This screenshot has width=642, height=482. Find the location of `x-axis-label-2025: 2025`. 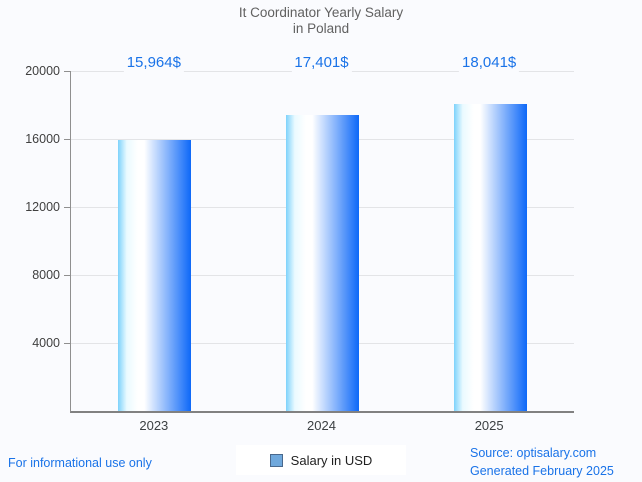

x-axis-label-2025: 2025 is located at coordinates (489, 425).